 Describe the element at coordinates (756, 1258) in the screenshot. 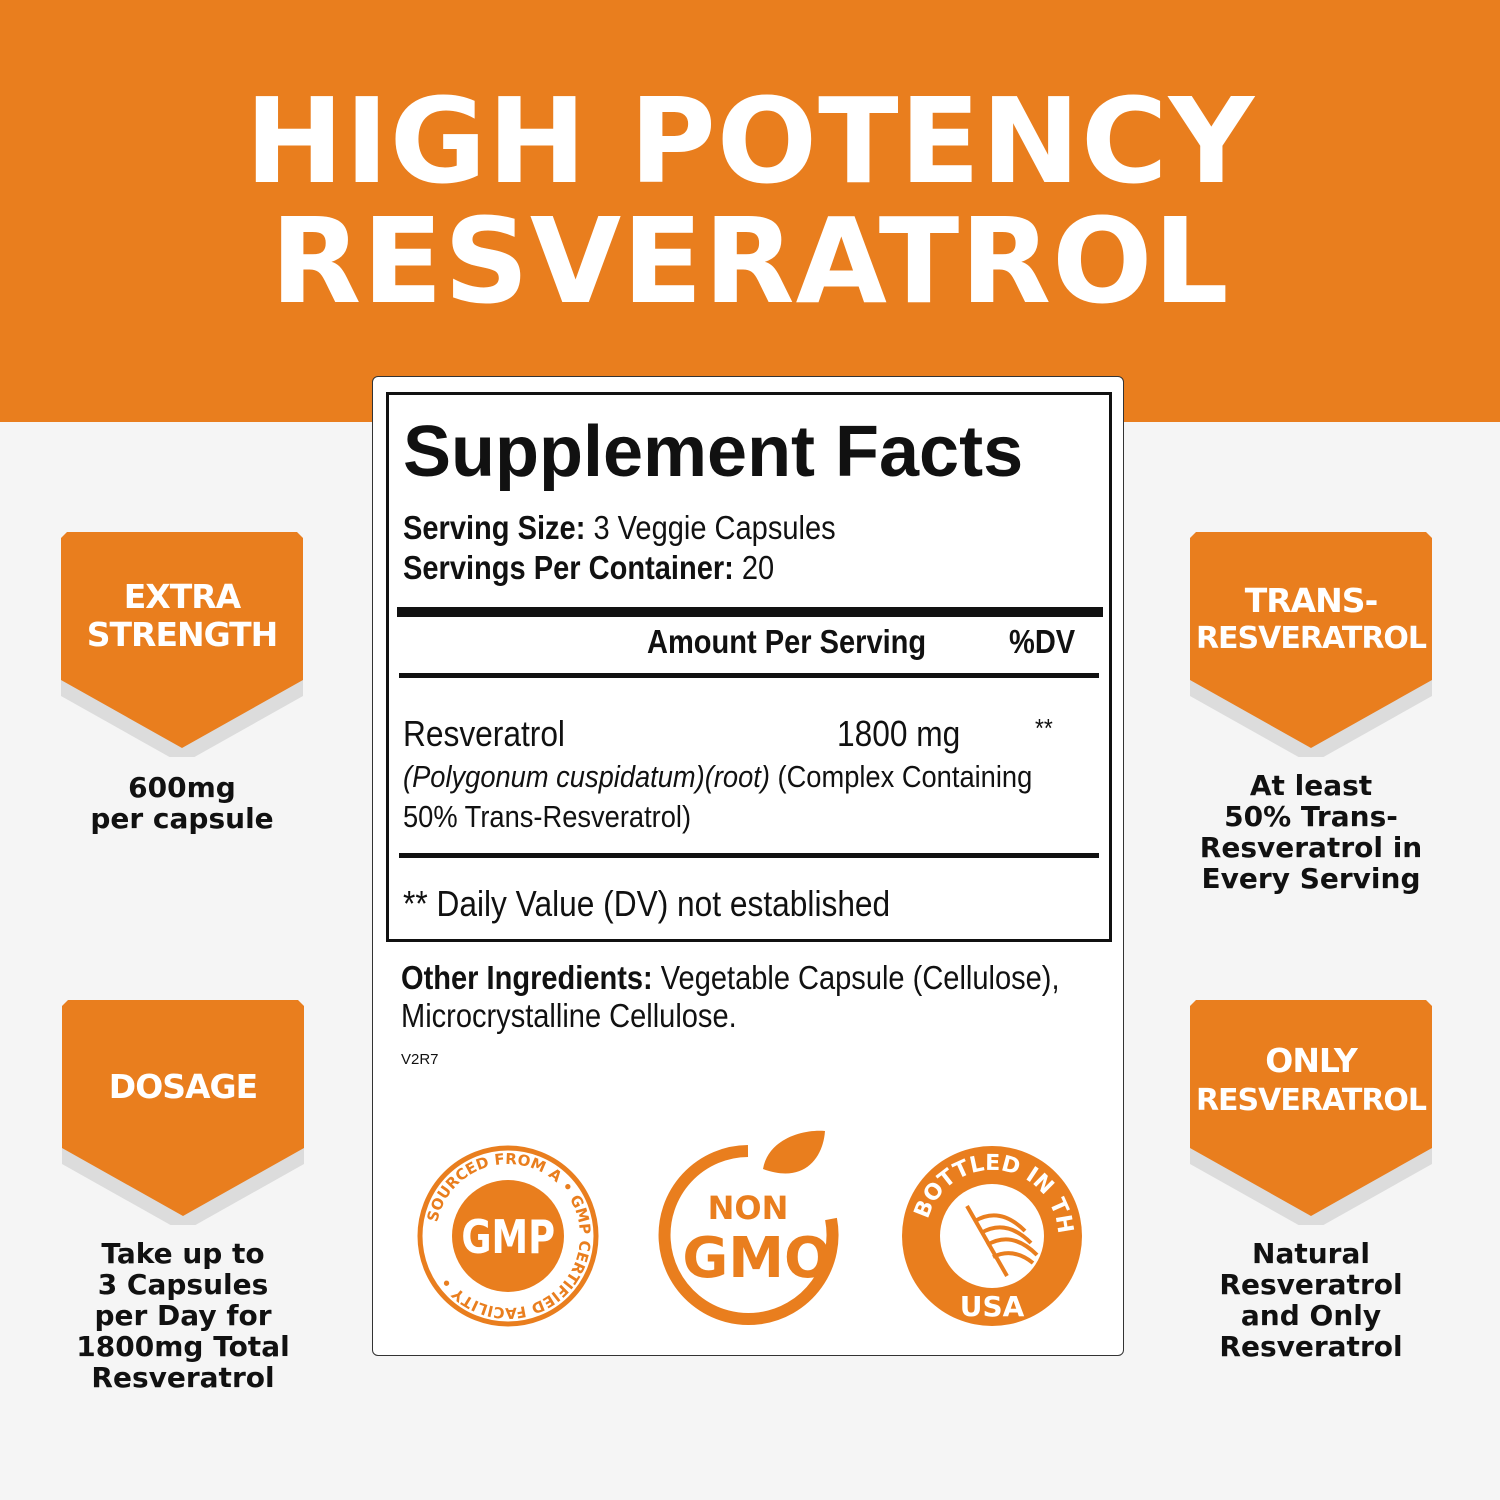

I see `svg-text: GMO` at that location.